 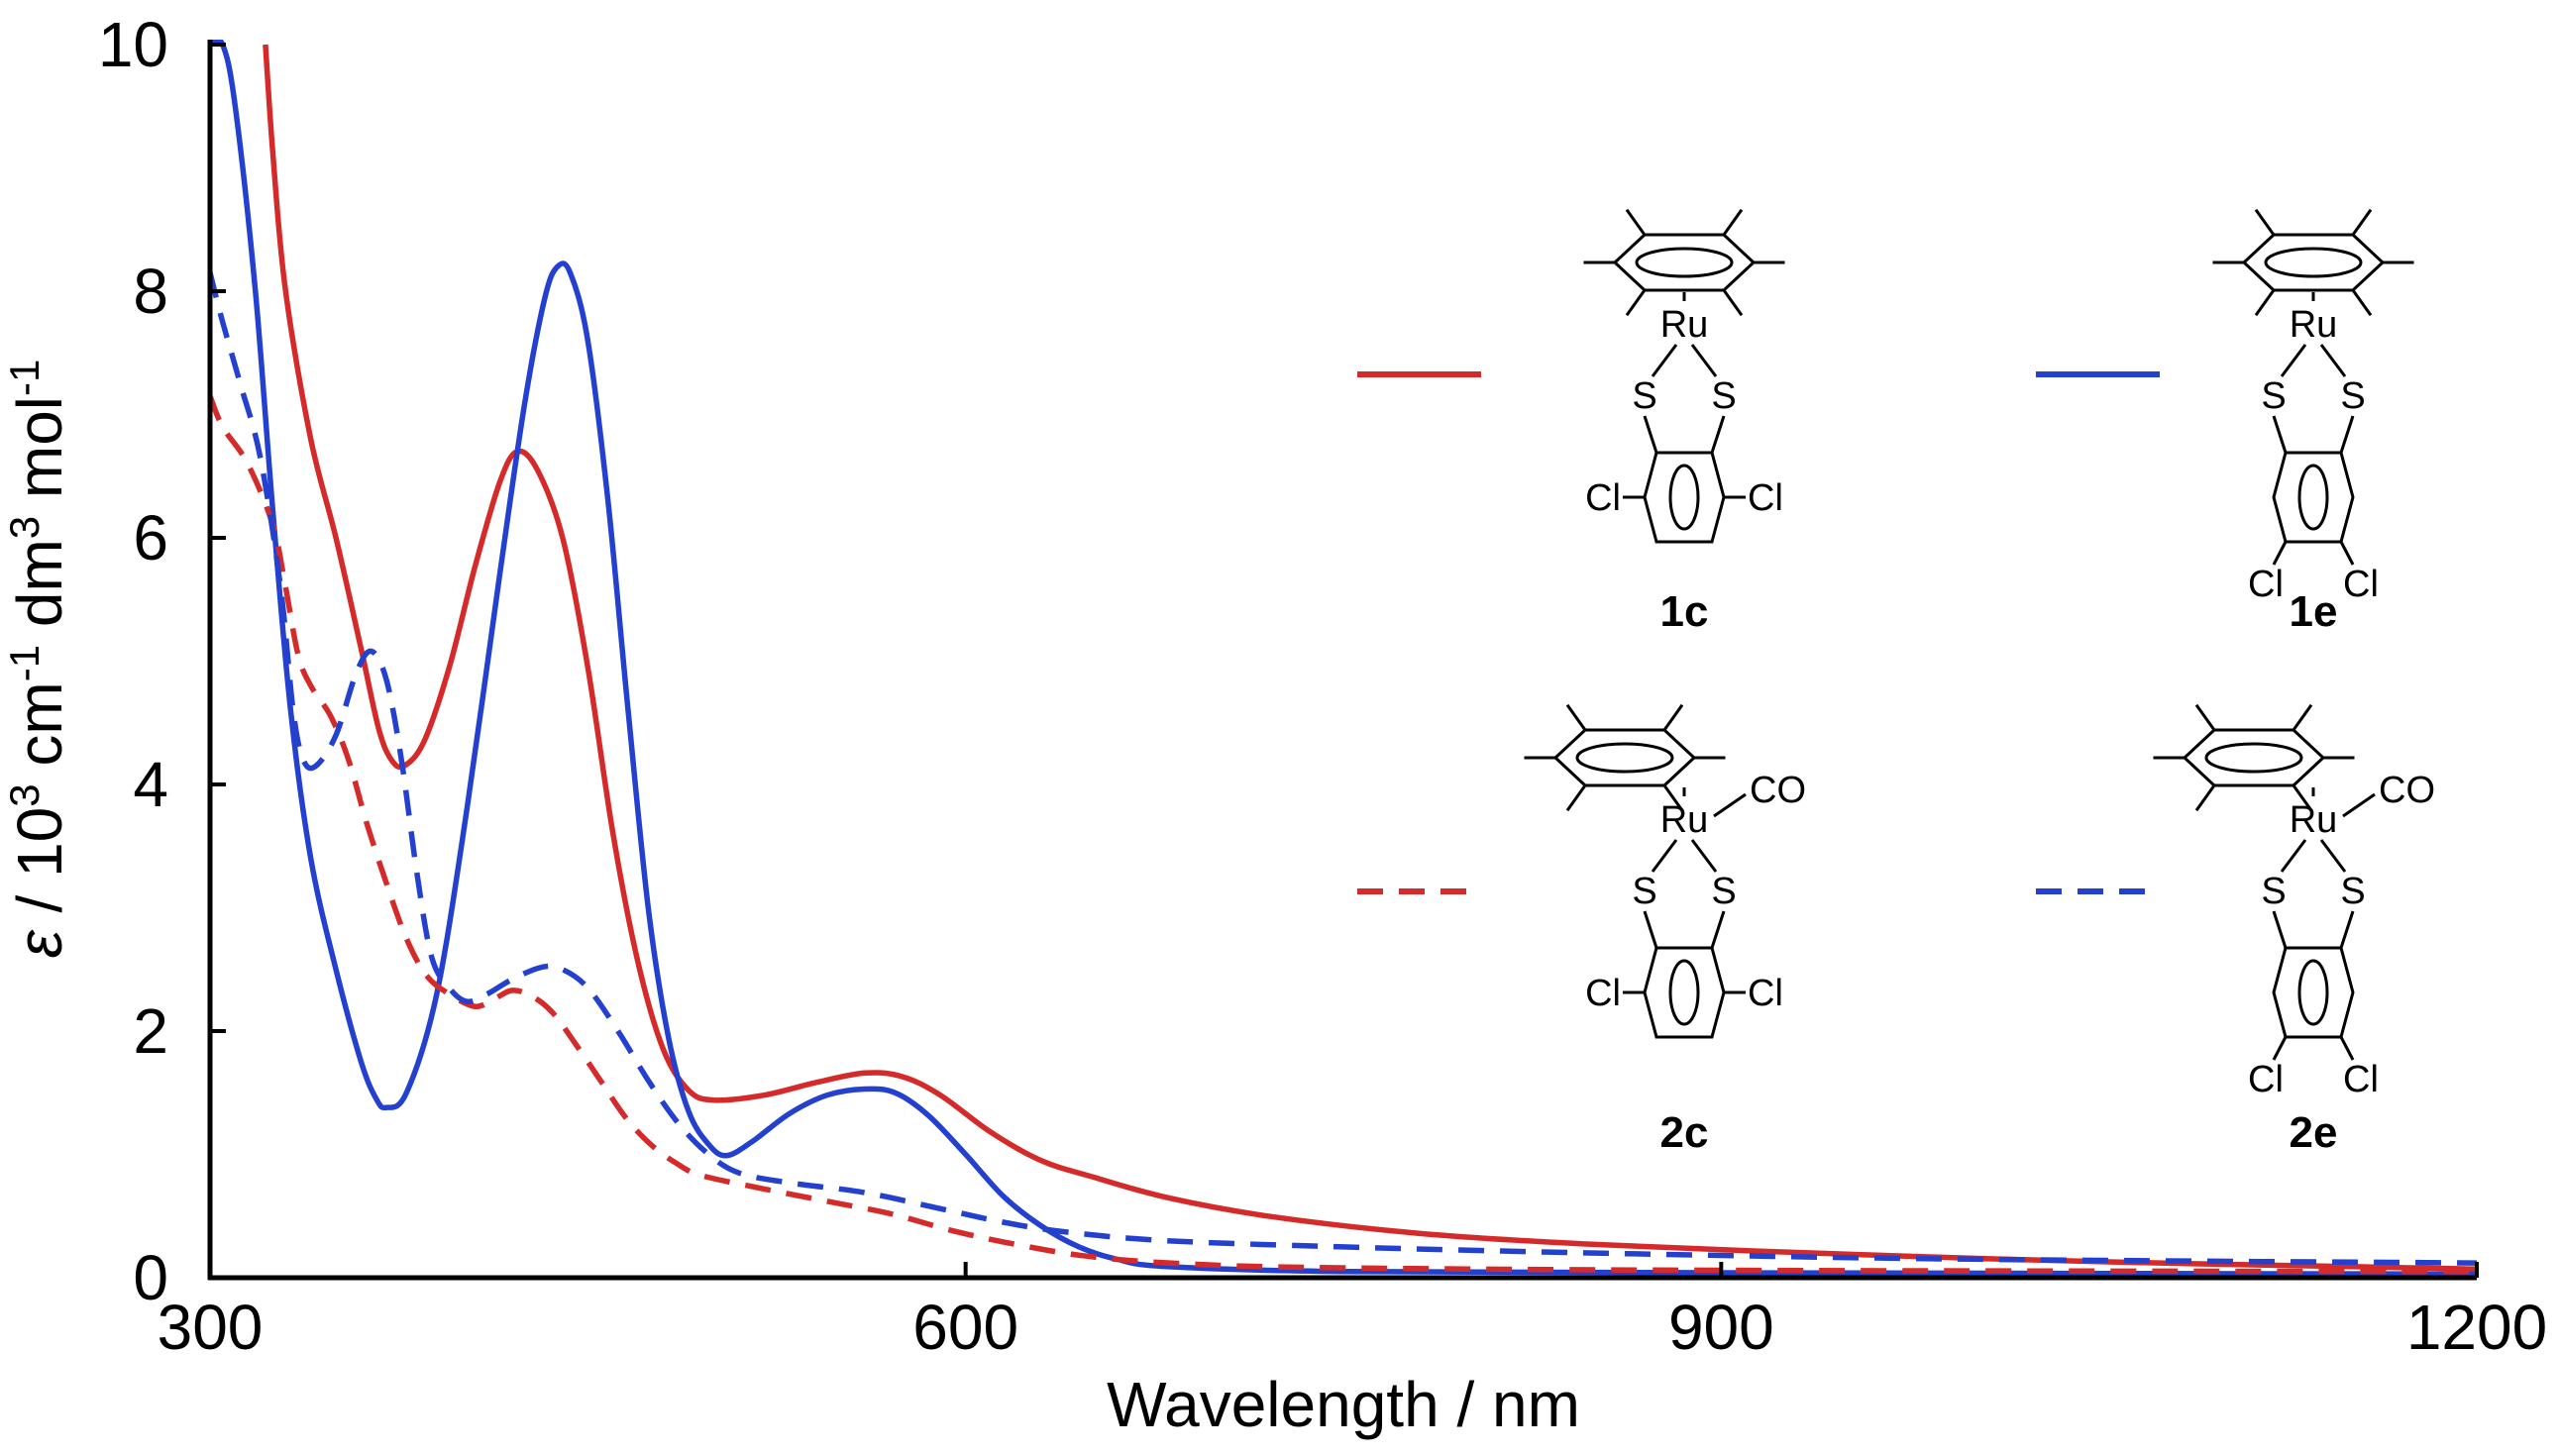 I want to click on y-axis-title-sup: -1, so click(x=24, y=378).